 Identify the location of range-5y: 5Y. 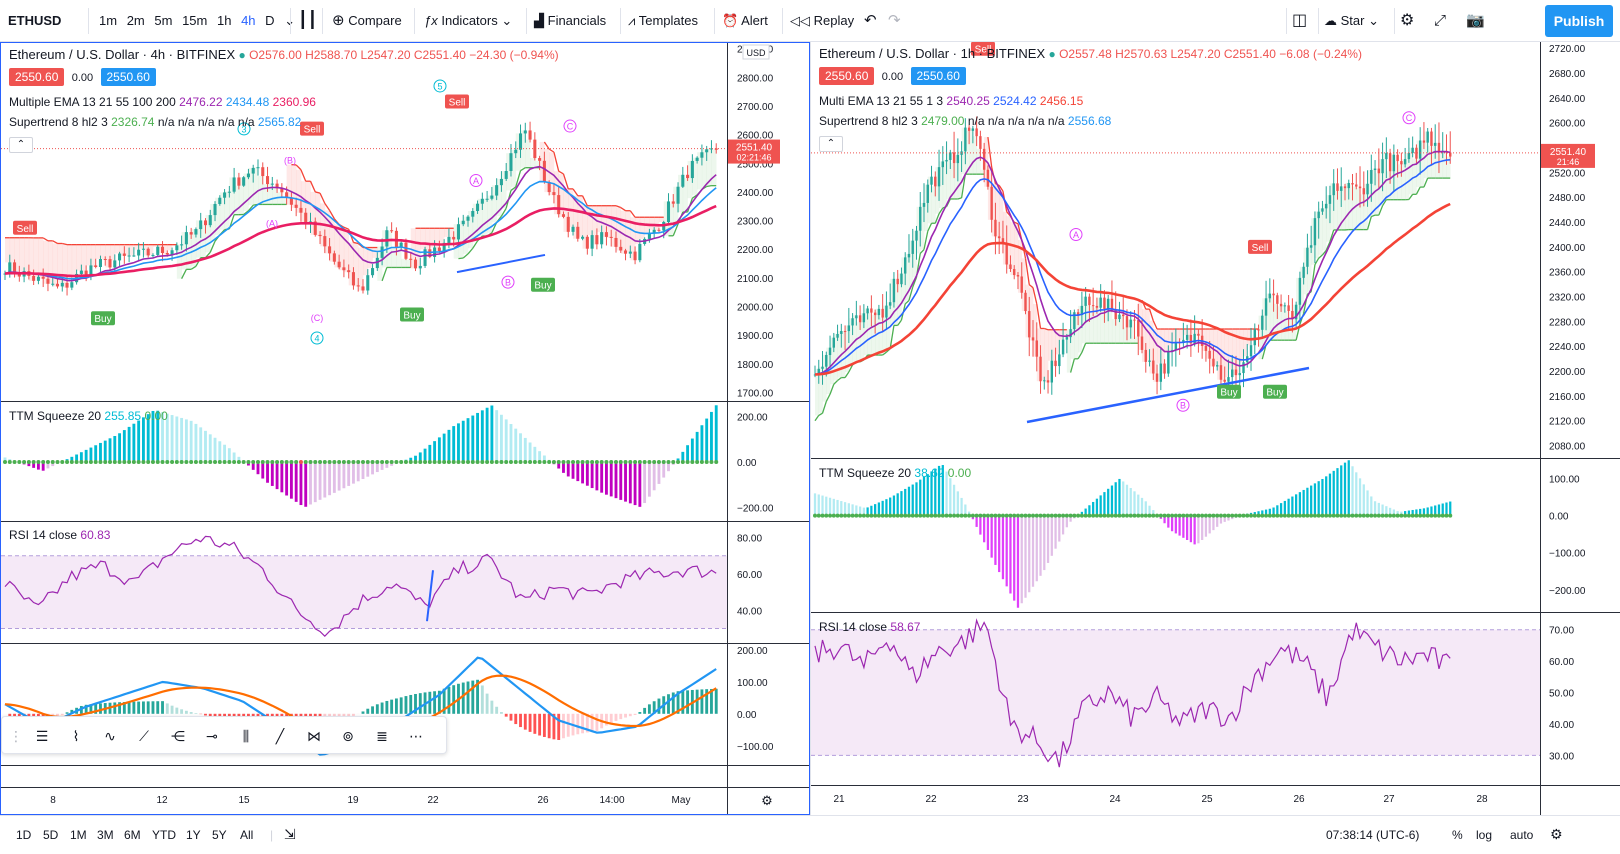
(219, 835).